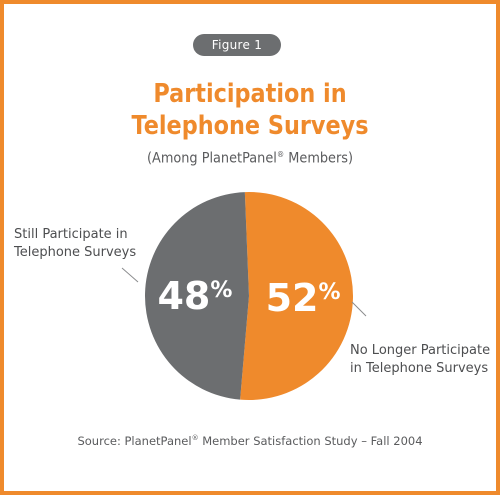 This screenshot has width=500, height=495. I want to click on slice-value-label: 52%, so click(303, 298).